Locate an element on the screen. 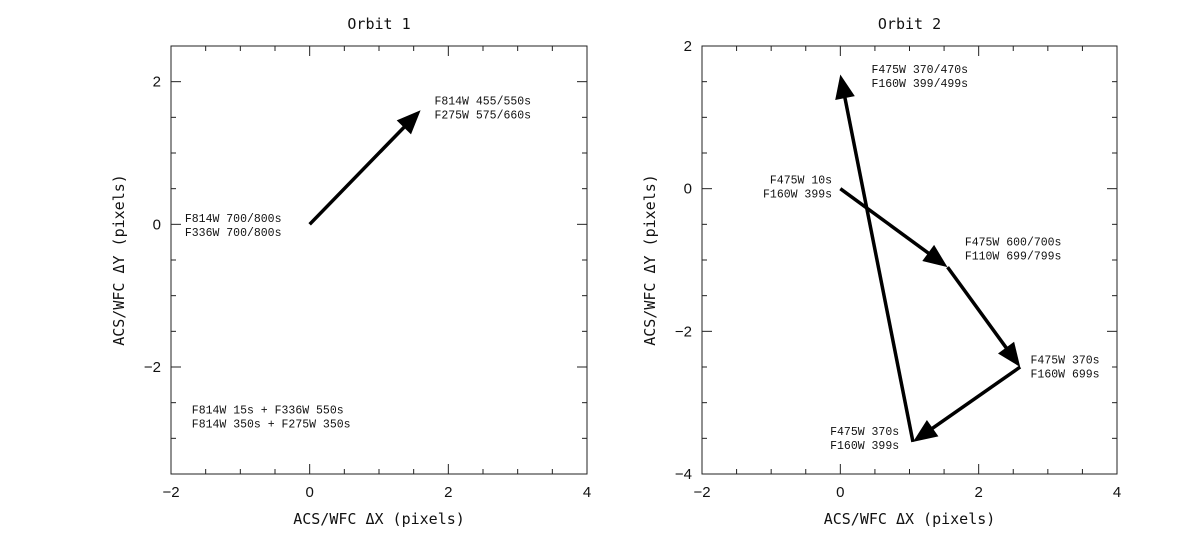 This screenshot has height=533, width=1200. annotation-line: F814W 700/800s is located at coordinates (233, 219).